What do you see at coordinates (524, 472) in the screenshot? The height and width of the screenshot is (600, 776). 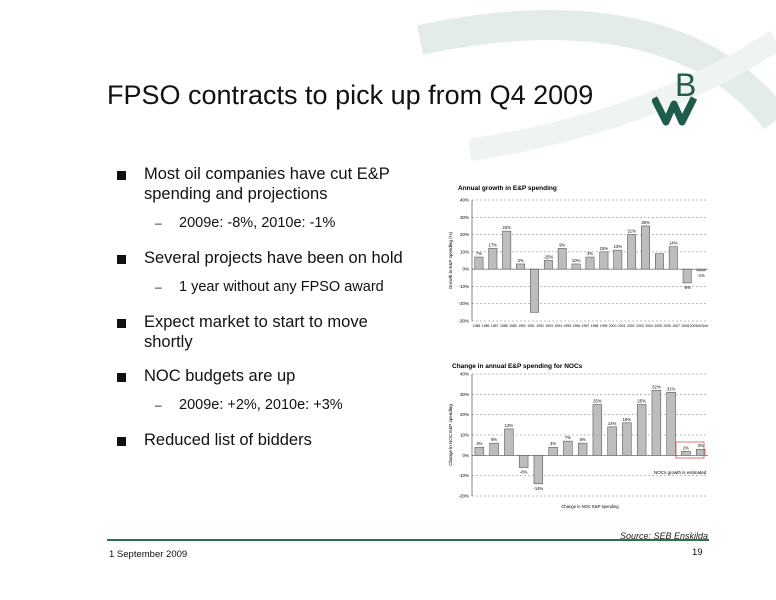 I see `chart2-data-label: -6%` at bounding box center [524, 472].